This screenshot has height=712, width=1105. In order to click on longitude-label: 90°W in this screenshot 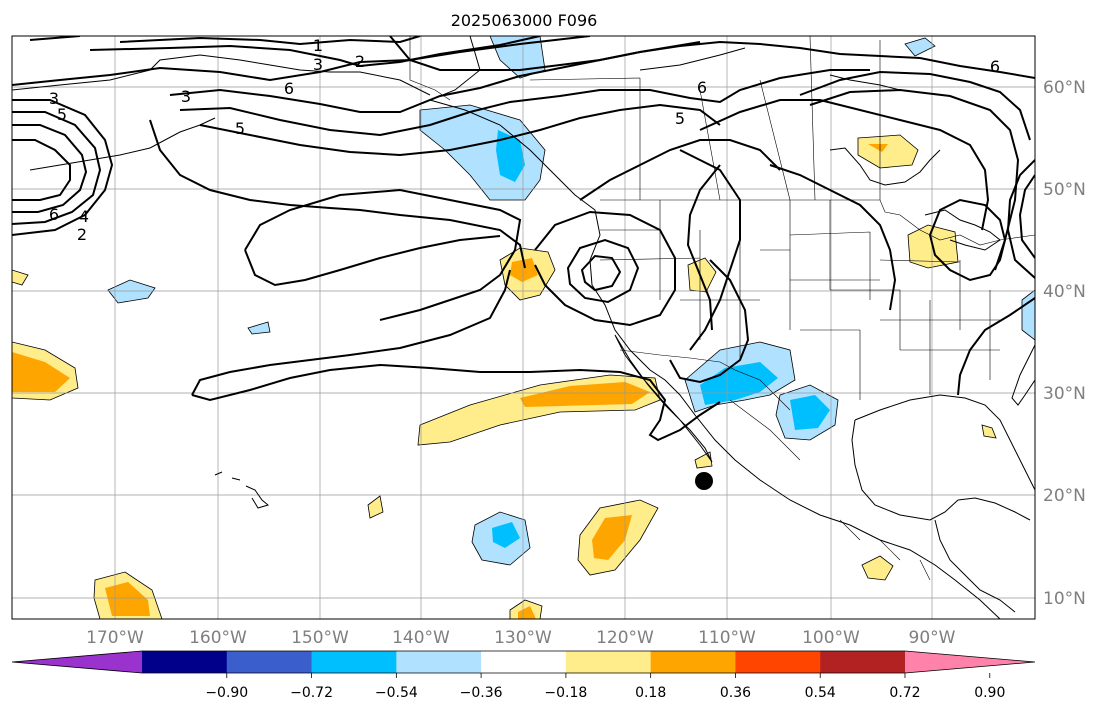, I will do `click(932, 638)`.